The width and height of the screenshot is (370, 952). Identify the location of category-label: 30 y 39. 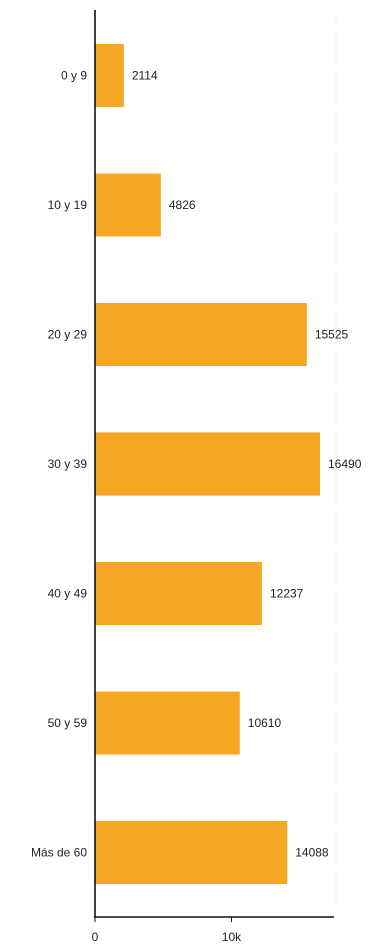
(68, 464).